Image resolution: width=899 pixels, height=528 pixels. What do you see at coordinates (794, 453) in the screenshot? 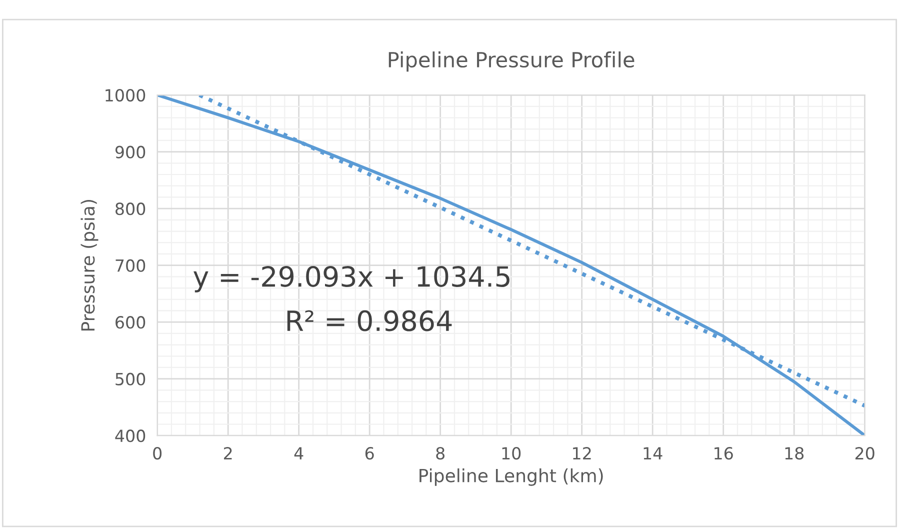
I see `x-tick-label: 18` at bounding box center [794, 453].